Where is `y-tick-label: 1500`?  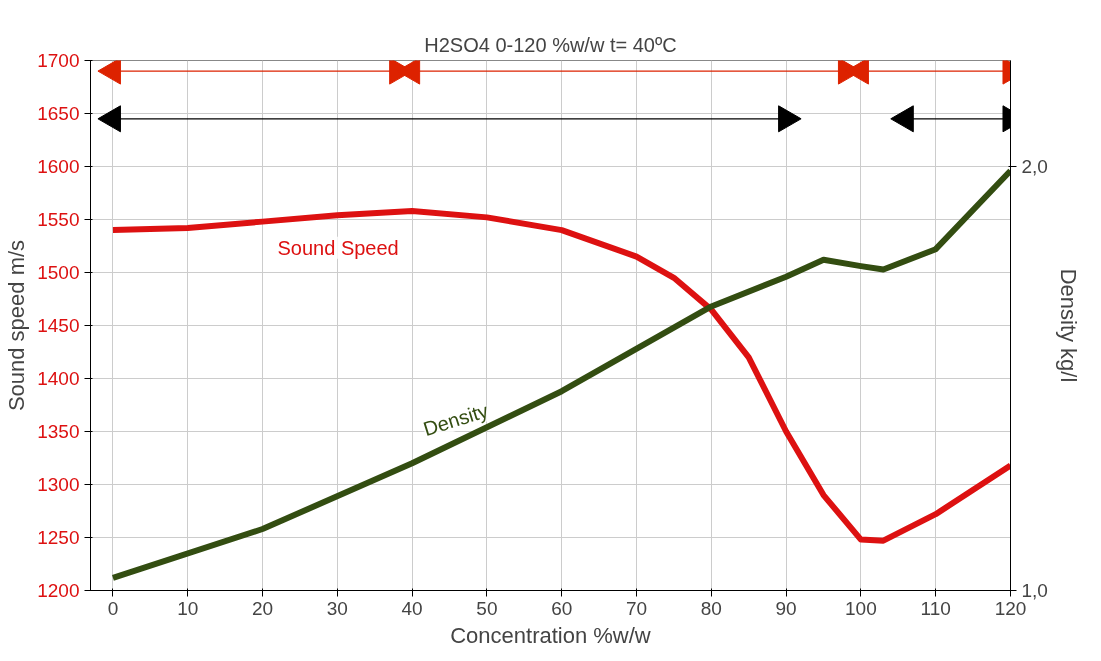 y-tick-label: 1500 is located at coordinates (58, 272).